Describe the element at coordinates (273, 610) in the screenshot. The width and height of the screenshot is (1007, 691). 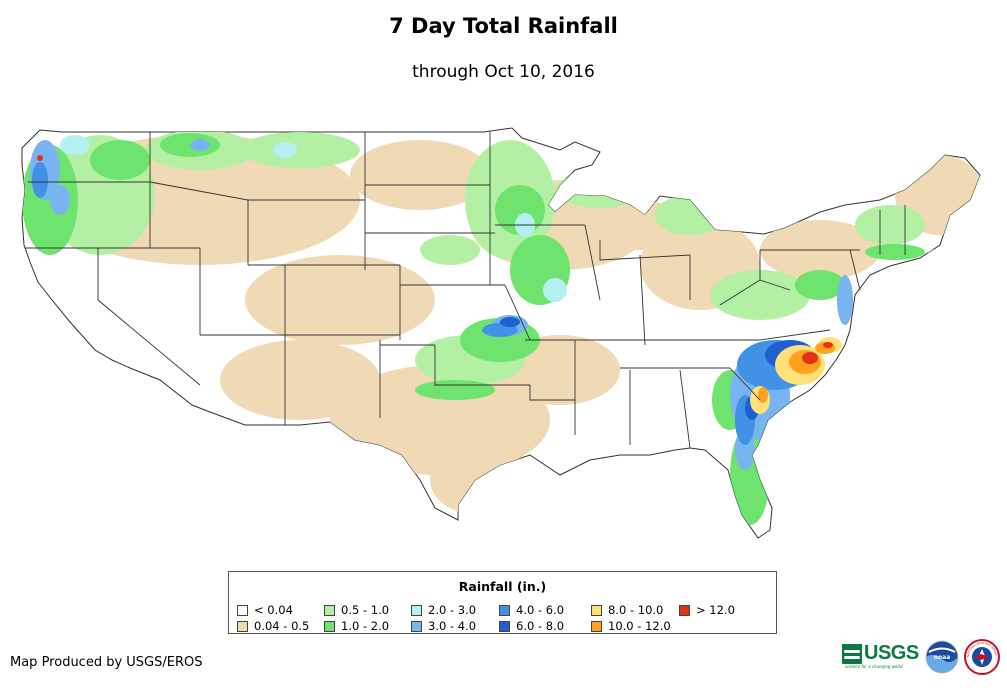
I see `legend-label: < 0.04` at that location.